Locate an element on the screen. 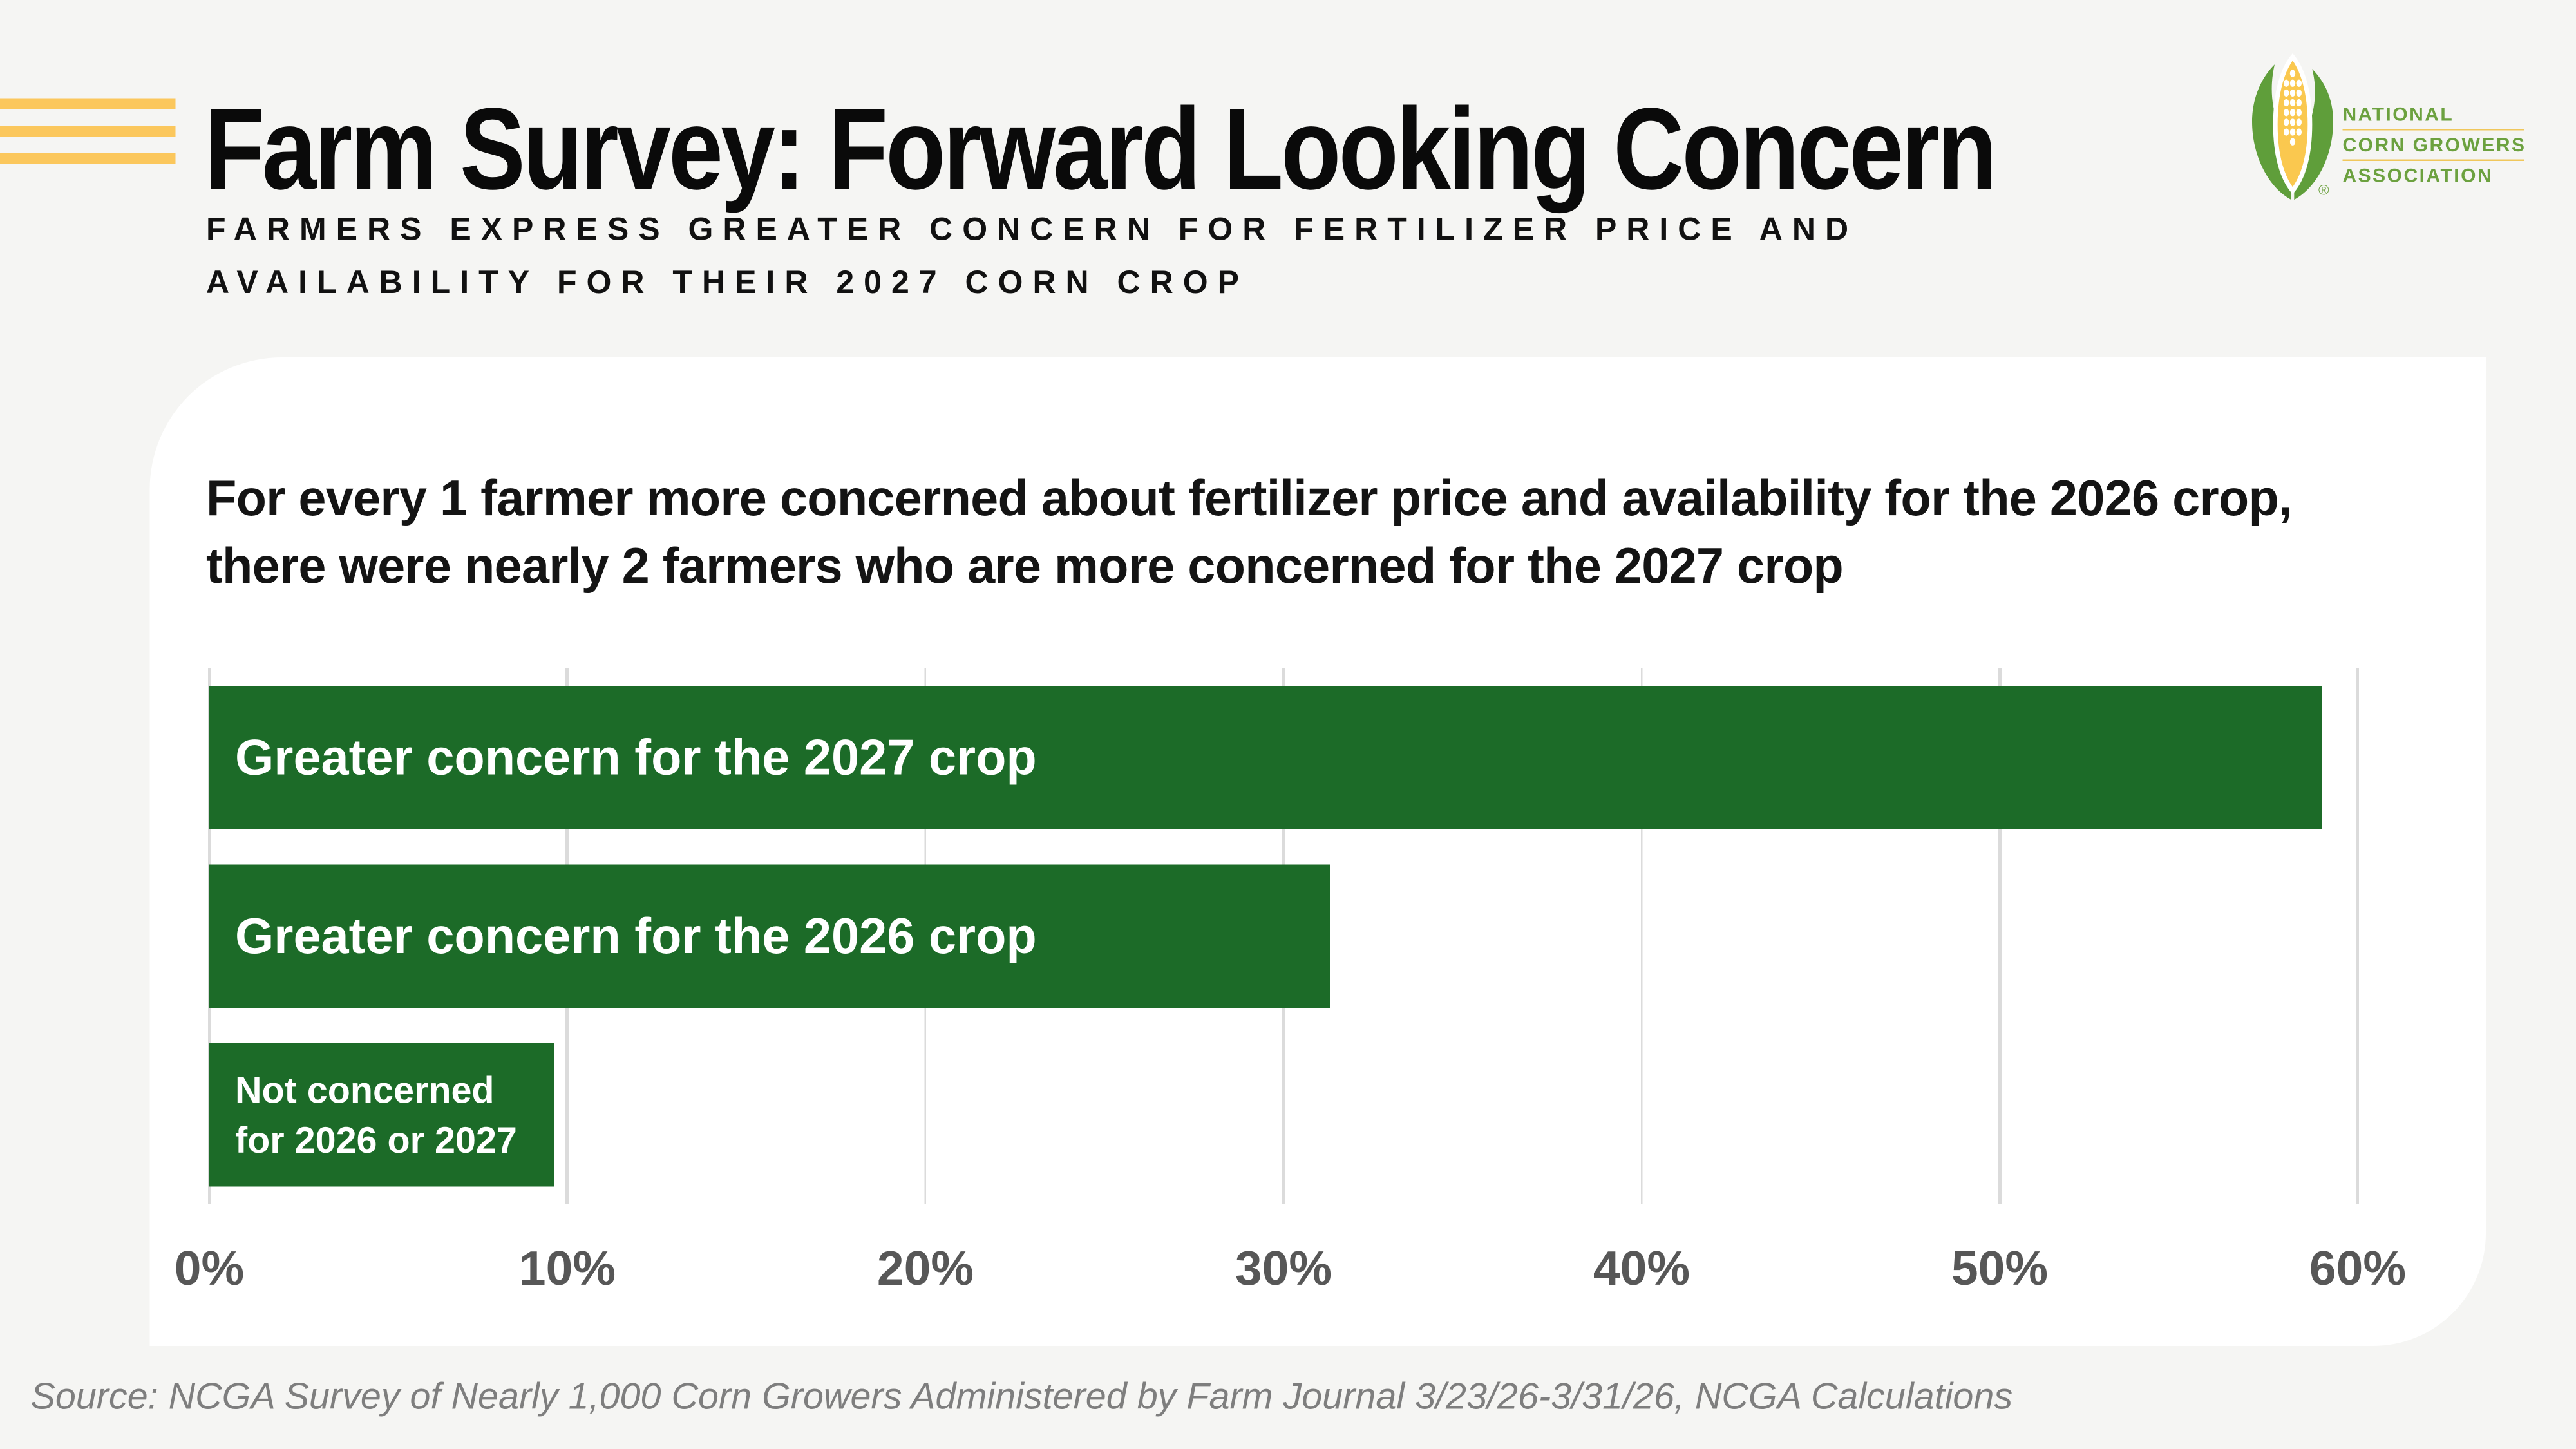  corn-kernels is located at coordinates (2293, 108).